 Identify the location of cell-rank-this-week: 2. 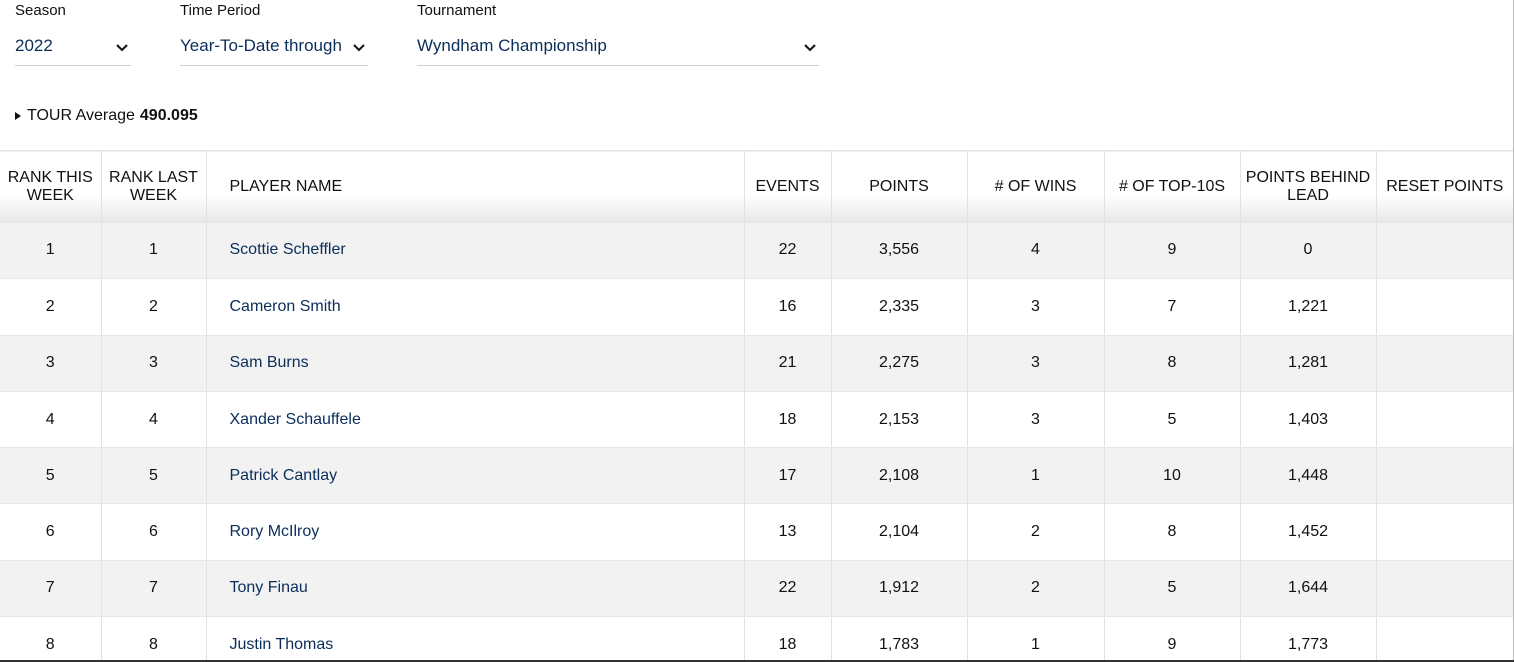
(51, 307).